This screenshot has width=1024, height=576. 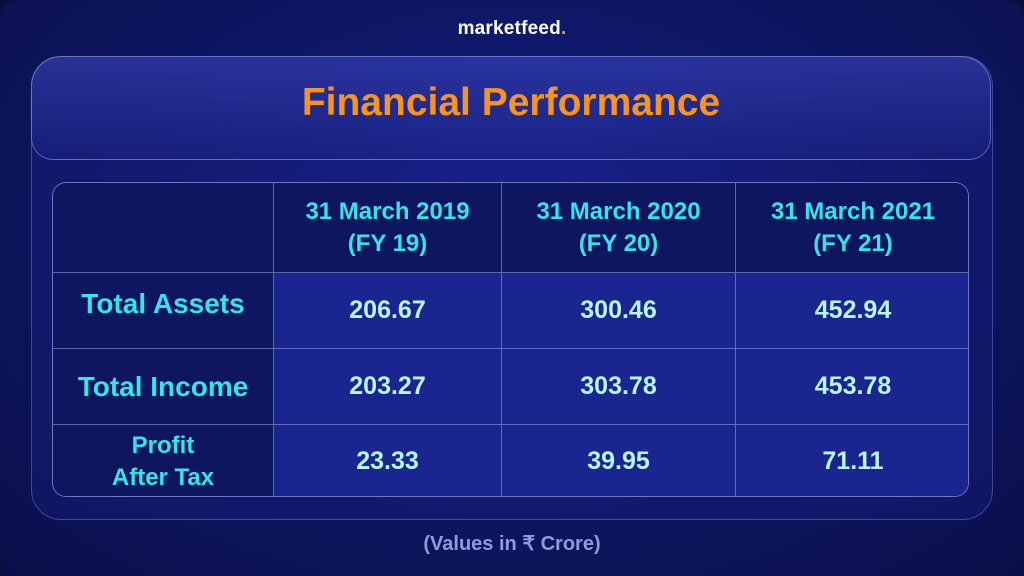 I want to click on row-label: Profit, so click(x=163, y=445).